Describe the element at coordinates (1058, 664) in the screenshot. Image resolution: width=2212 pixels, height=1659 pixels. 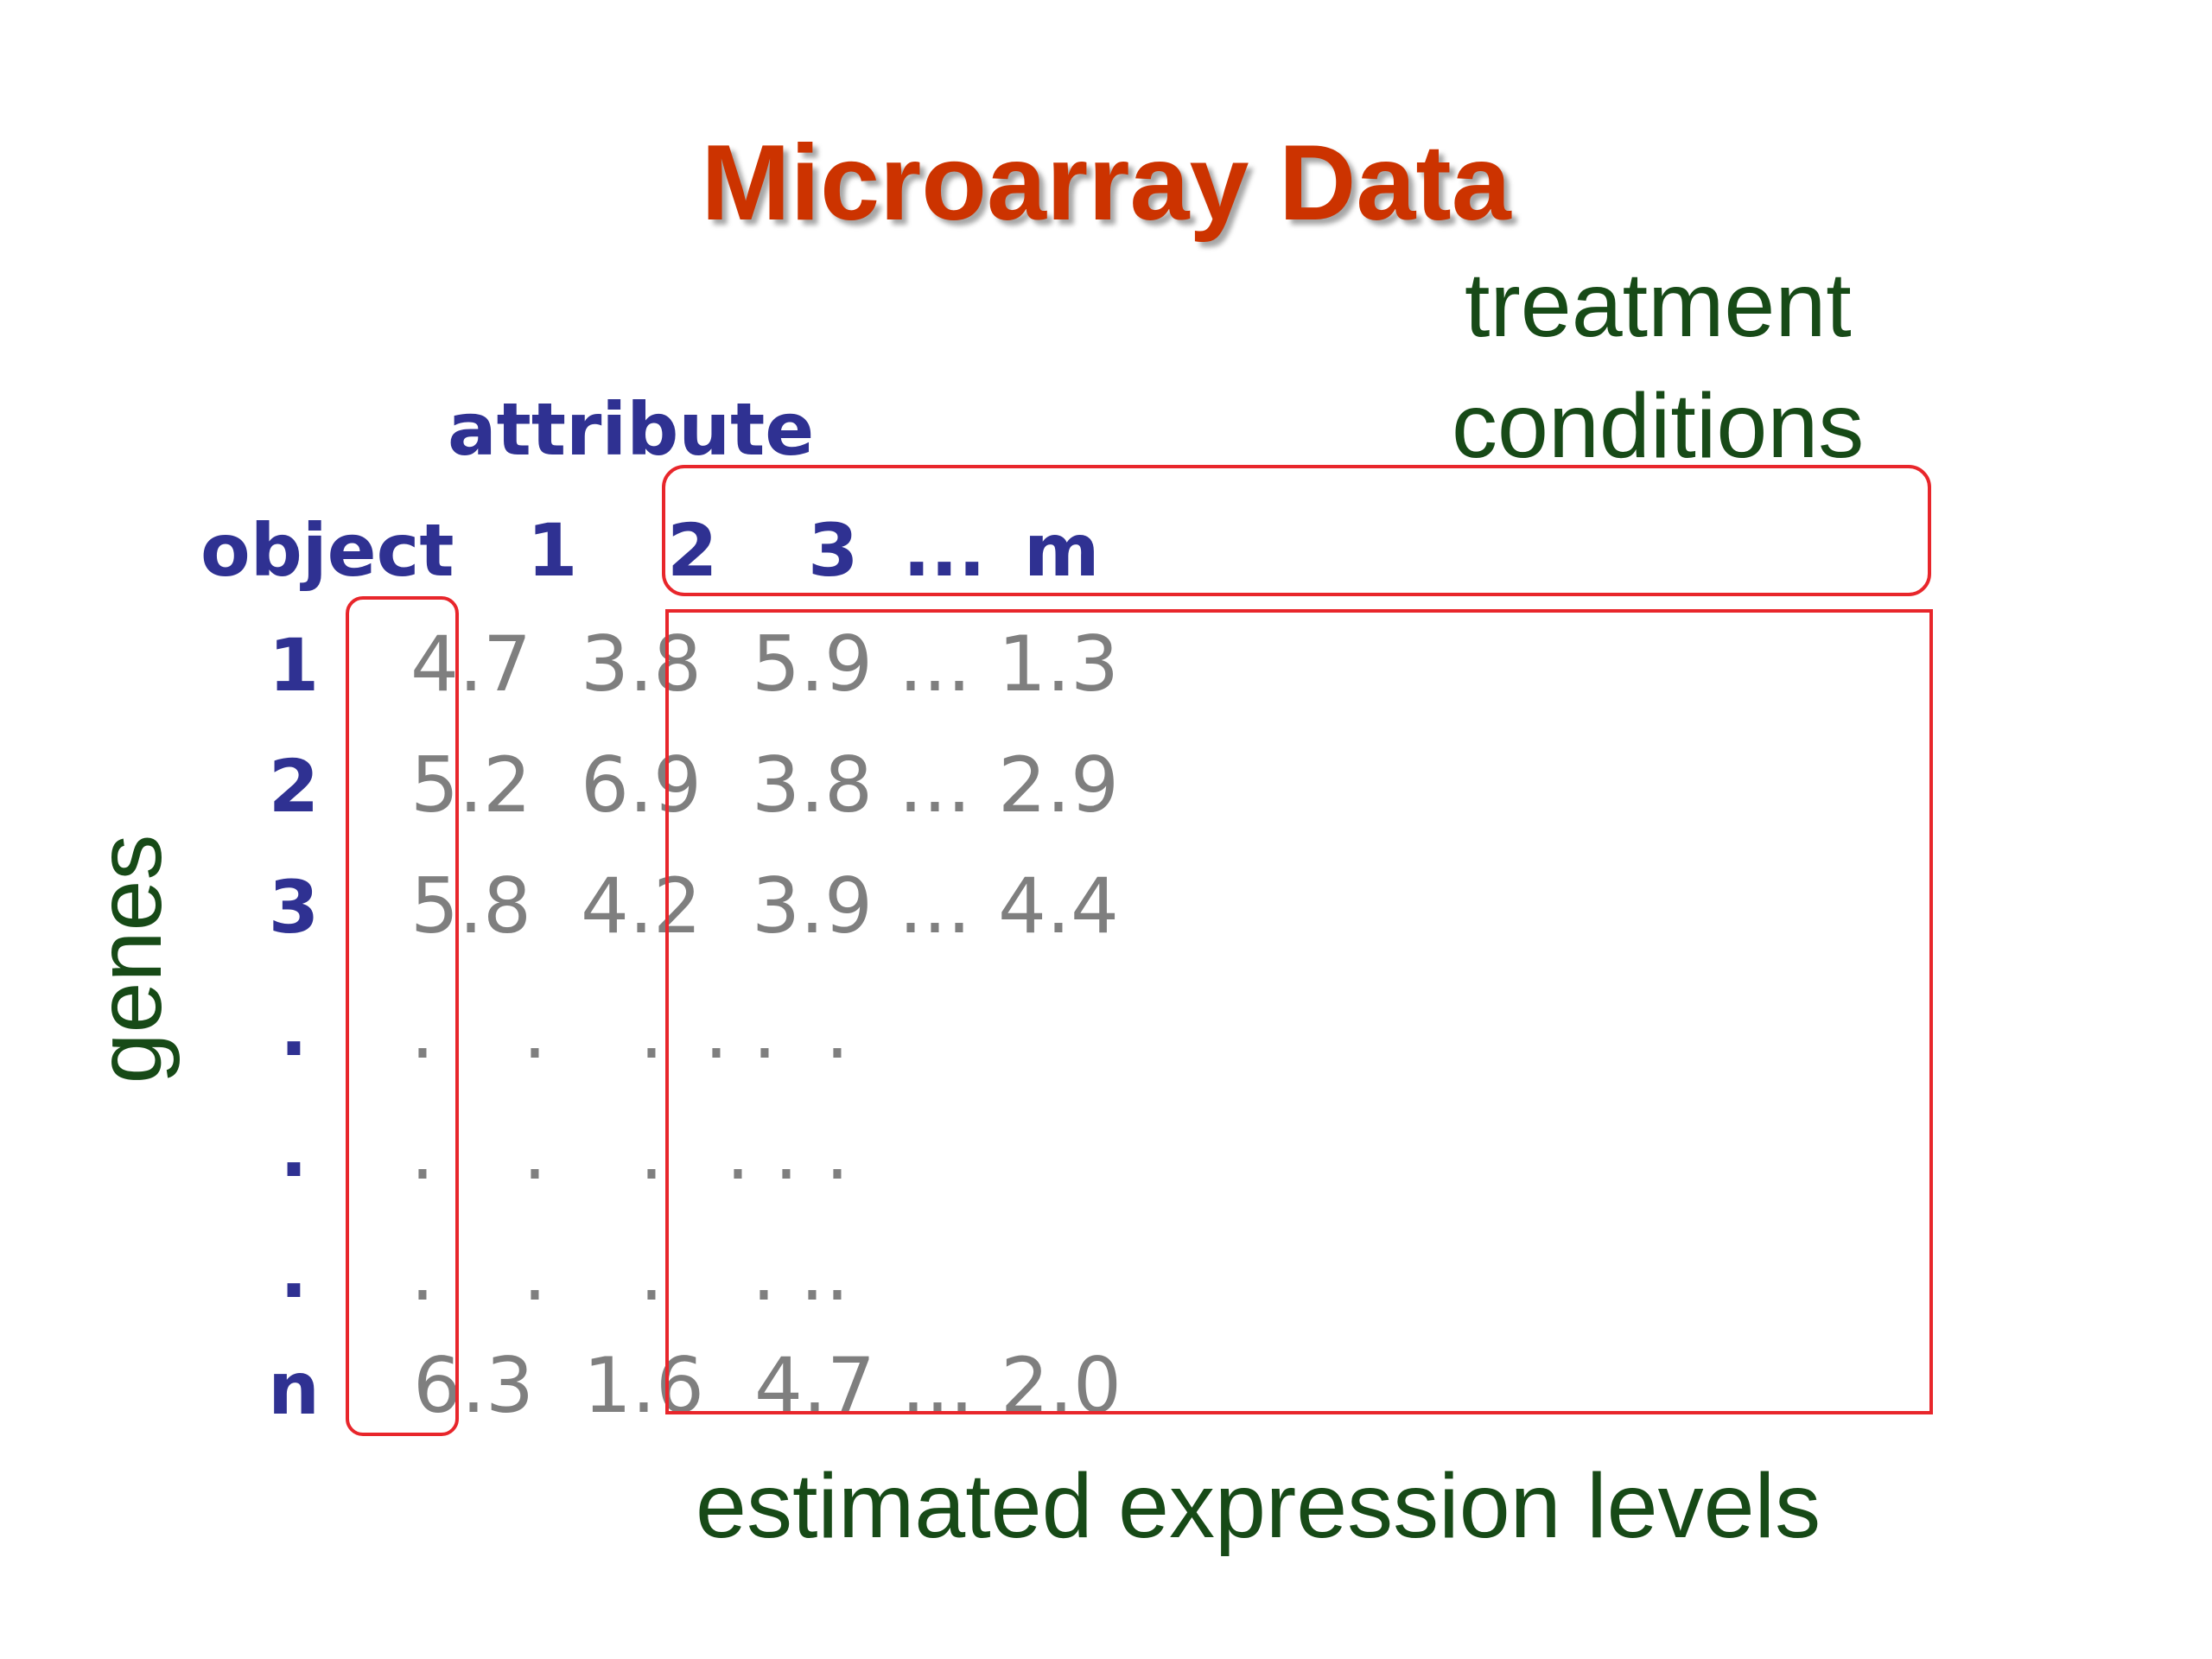
I see `table-cell: 1.3` at that location.